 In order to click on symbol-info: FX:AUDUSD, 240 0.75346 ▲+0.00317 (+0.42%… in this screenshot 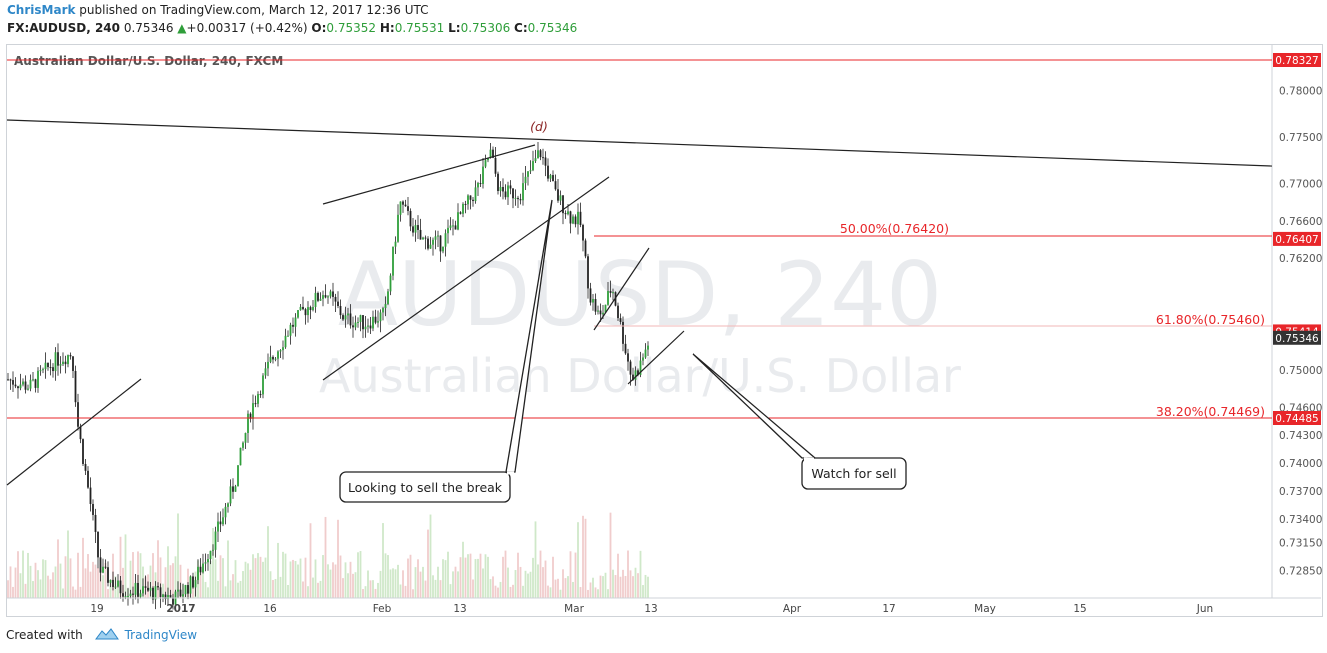, I will do `click(292, 28)`.